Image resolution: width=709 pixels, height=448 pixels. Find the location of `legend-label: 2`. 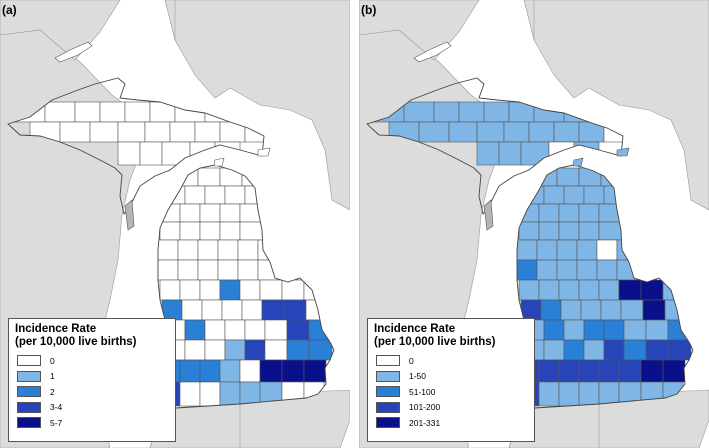

legend-label: 2 is located at coordinates (52, 391).